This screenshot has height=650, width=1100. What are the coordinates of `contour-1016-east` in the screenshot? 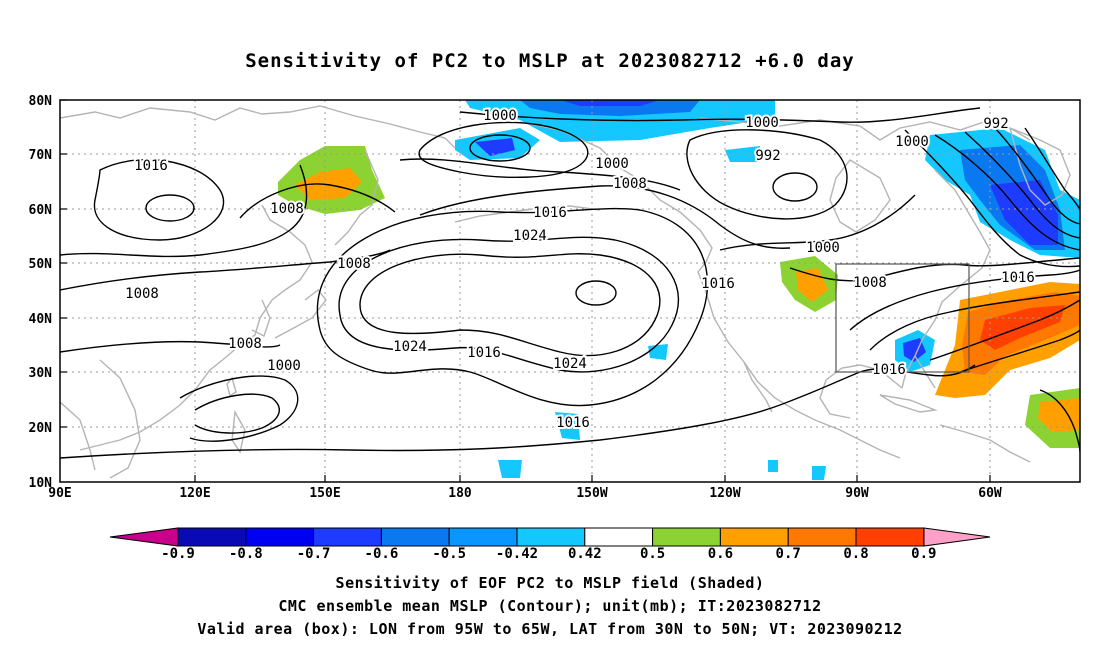 It's located at (964, 300).